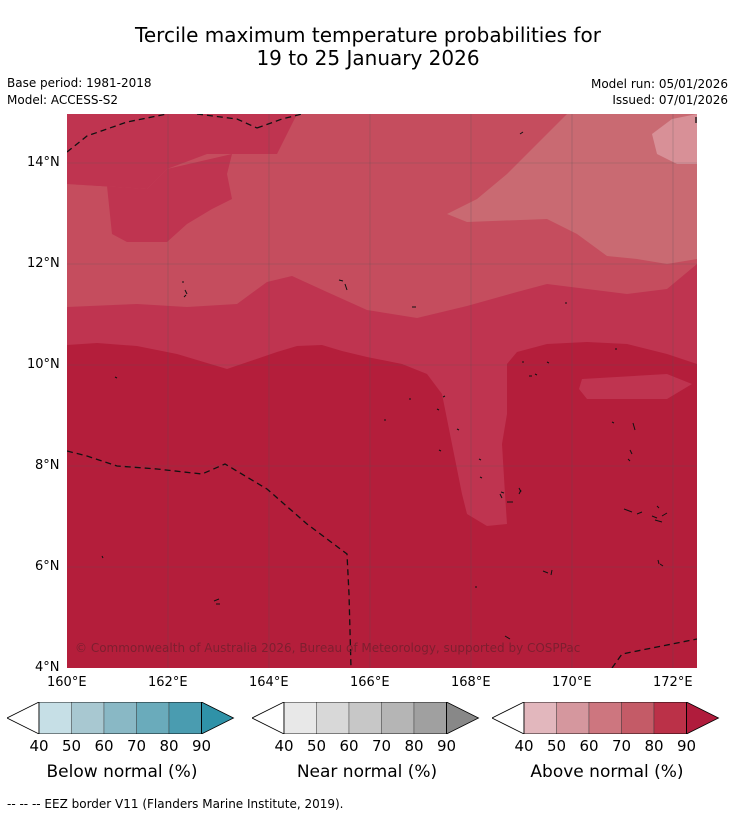  Describe the element at coordinates (168, 682) in the screenshot. I see `lon-tick: 162°E` at that location.